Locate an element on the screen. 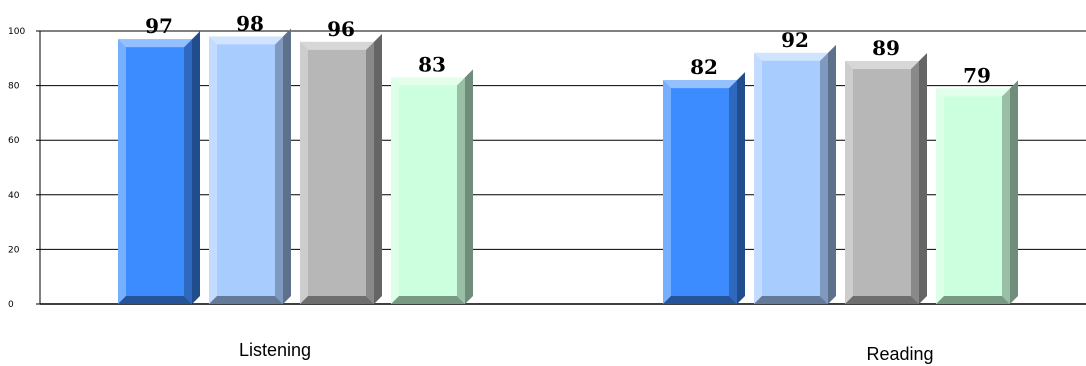  data-label: 79 is located at coordinates (977, 75).